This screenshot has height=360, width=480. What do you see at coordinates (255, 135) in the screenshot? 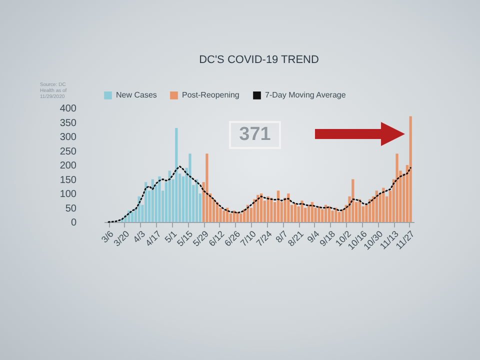
I see `annotation: 371` at bounding box center [255, 135].